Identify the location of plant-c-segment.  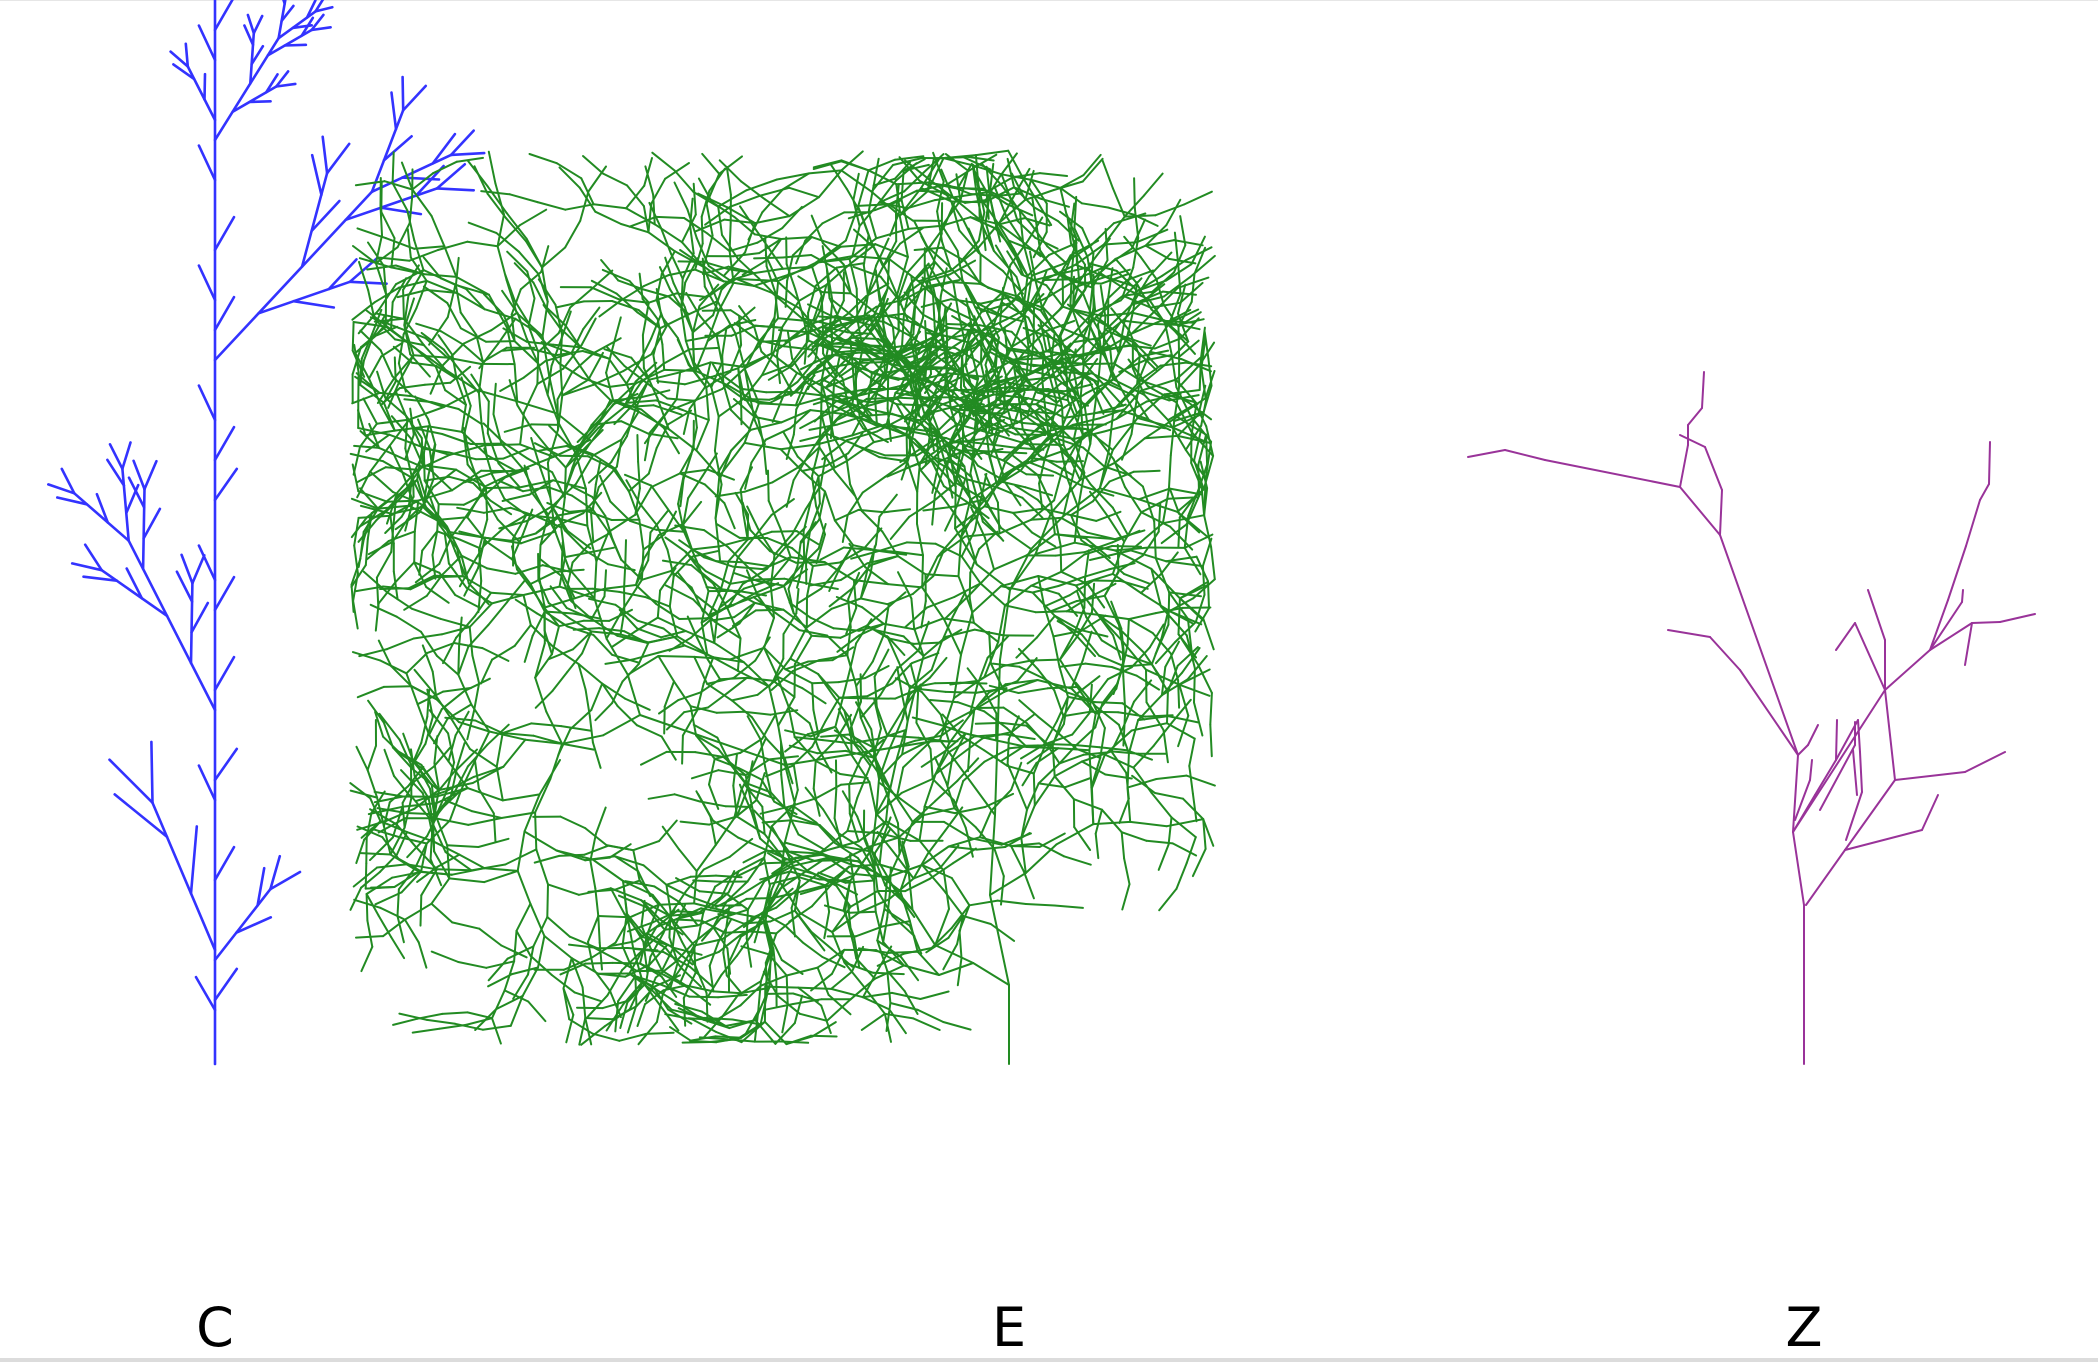
(86, 567).